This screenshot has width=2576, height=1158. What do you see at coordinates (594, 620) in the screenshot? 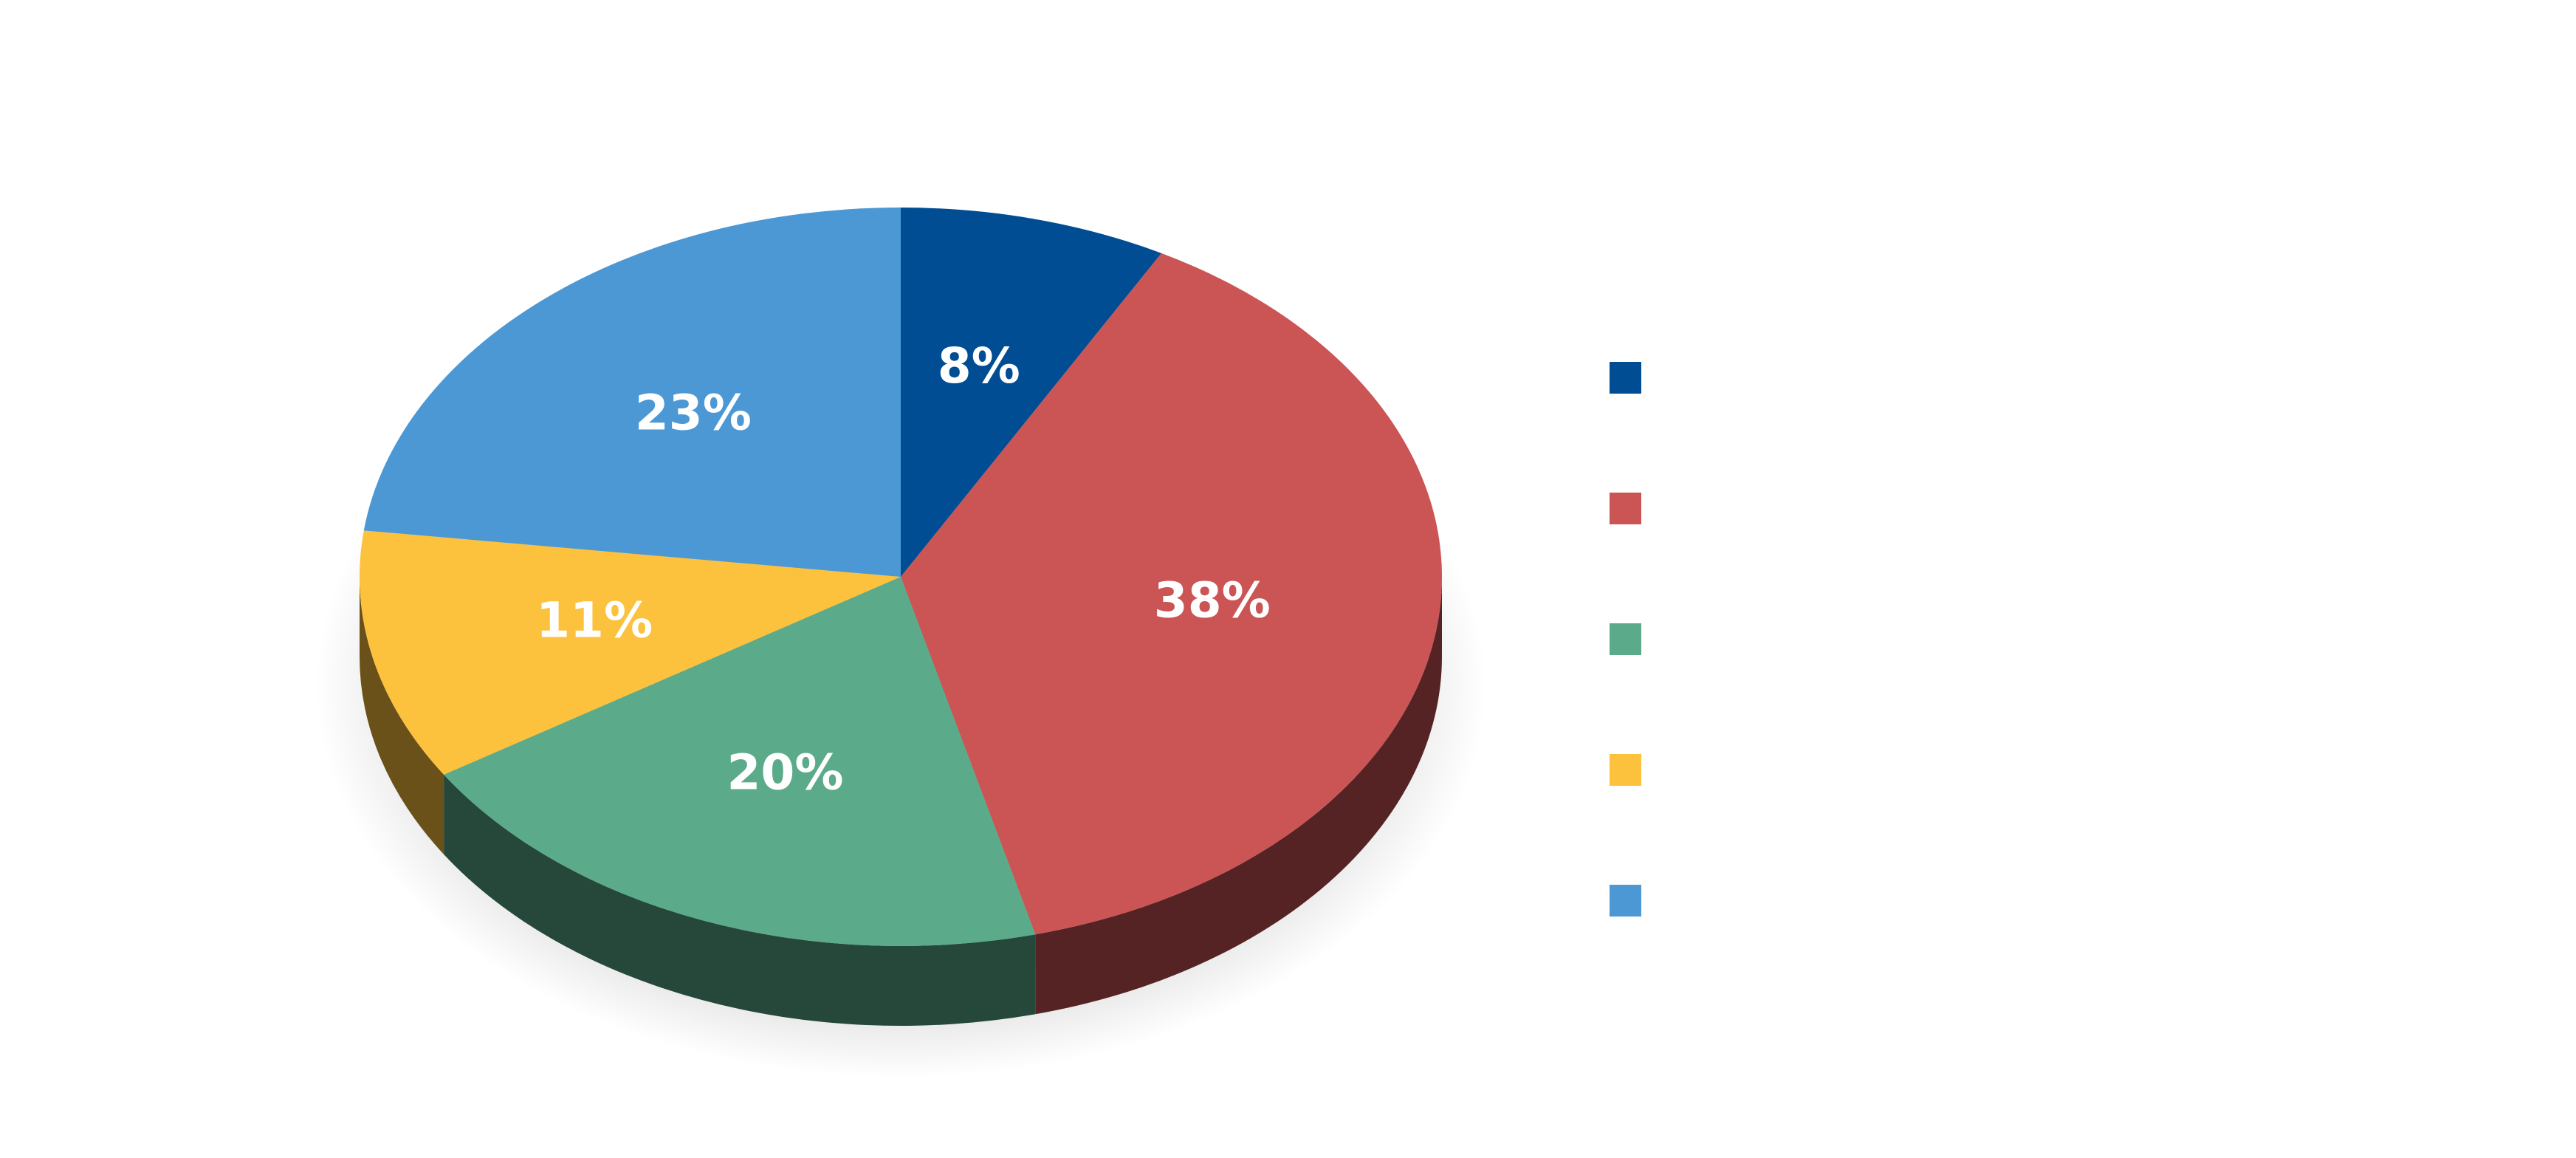
I see `slice-label-3: 11%` at bounding box center [594, 620].